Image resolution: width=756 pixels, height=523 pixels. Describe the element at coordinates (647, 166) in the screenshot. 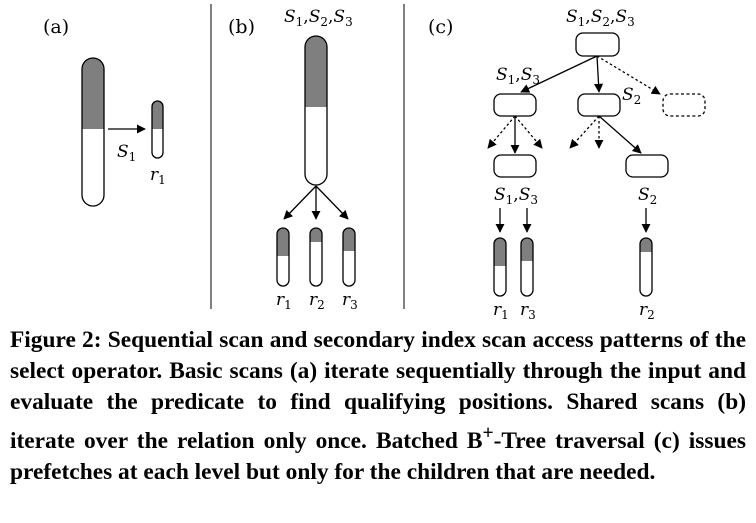

I see `btree-leaf-right` at that location.